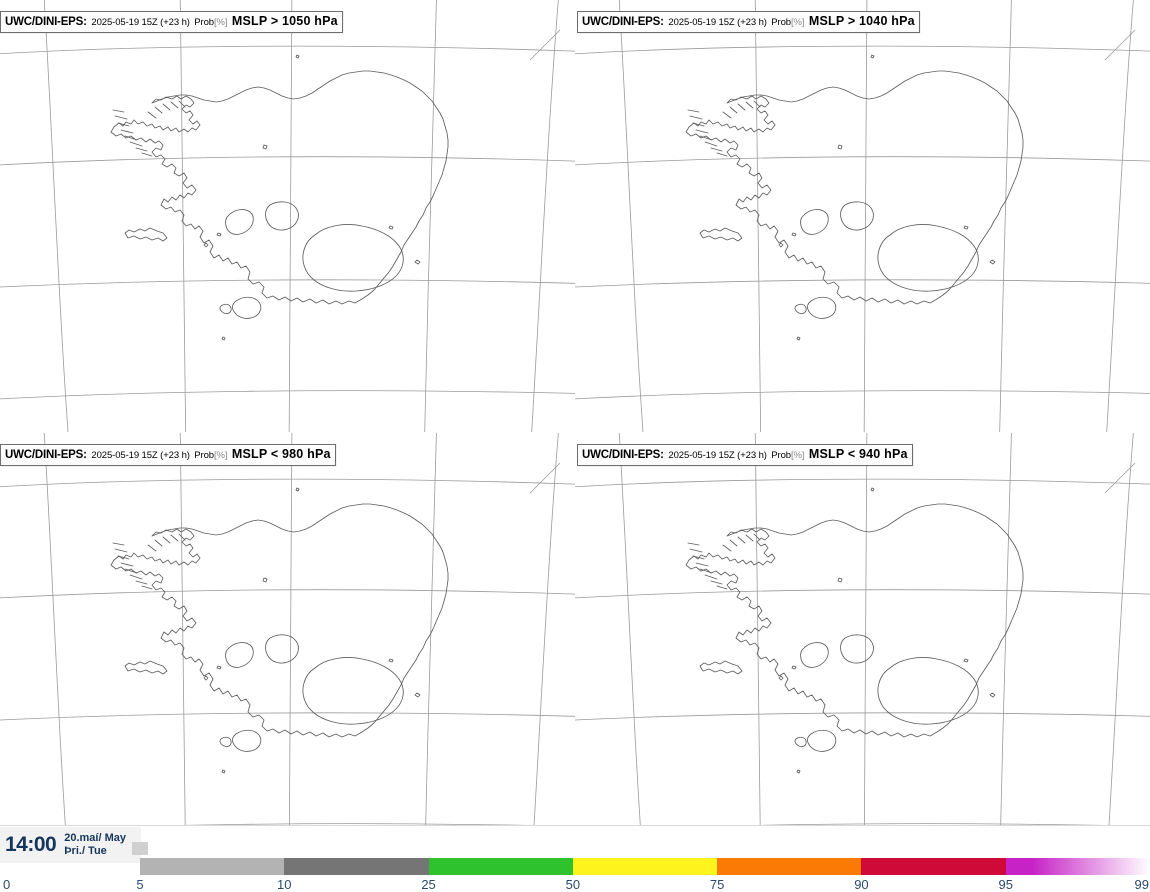  I want to click on colorbar-tick-5: 5, so click(140, 884).